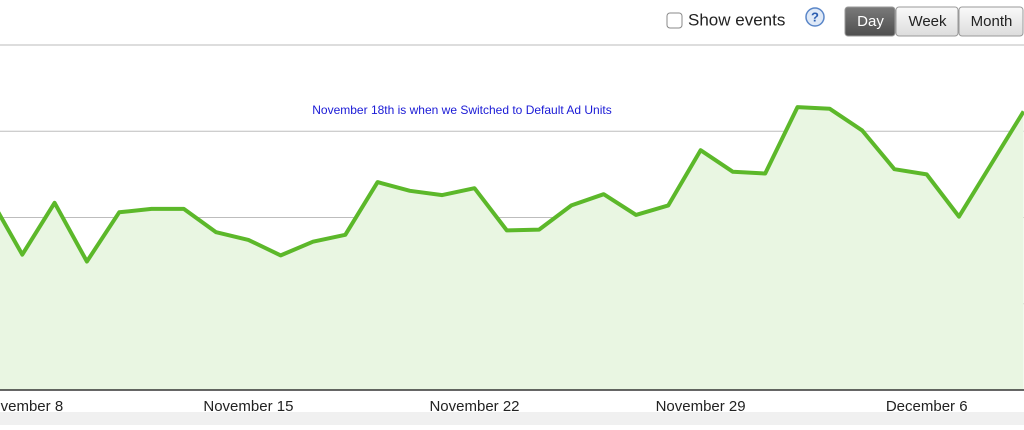 This screenshot has height=430, width=1024. I want to click on period-label: Week, so click(927, 21).